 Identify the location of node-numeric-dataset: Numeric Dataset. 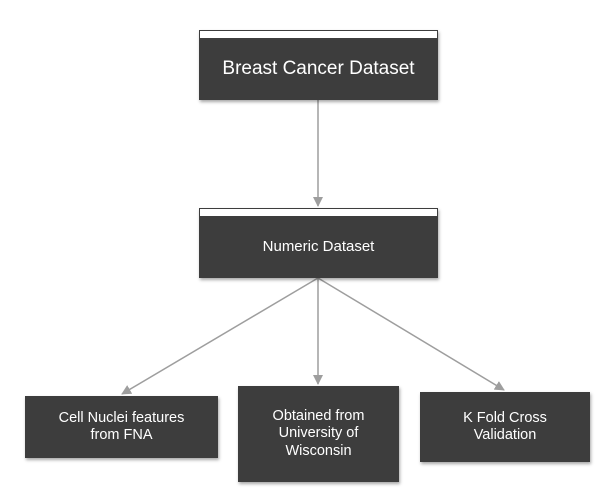
(318, 243).